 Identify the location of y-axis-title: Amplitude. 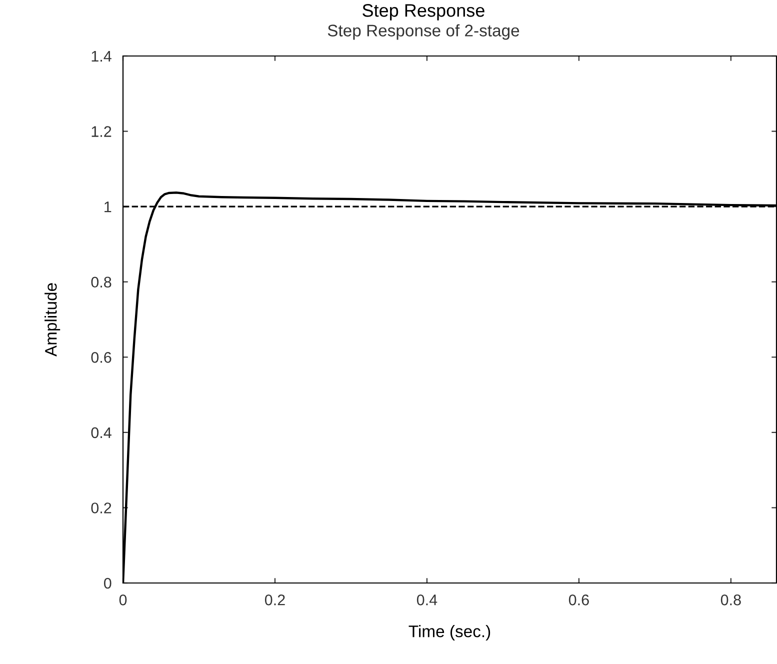
(52, 320).